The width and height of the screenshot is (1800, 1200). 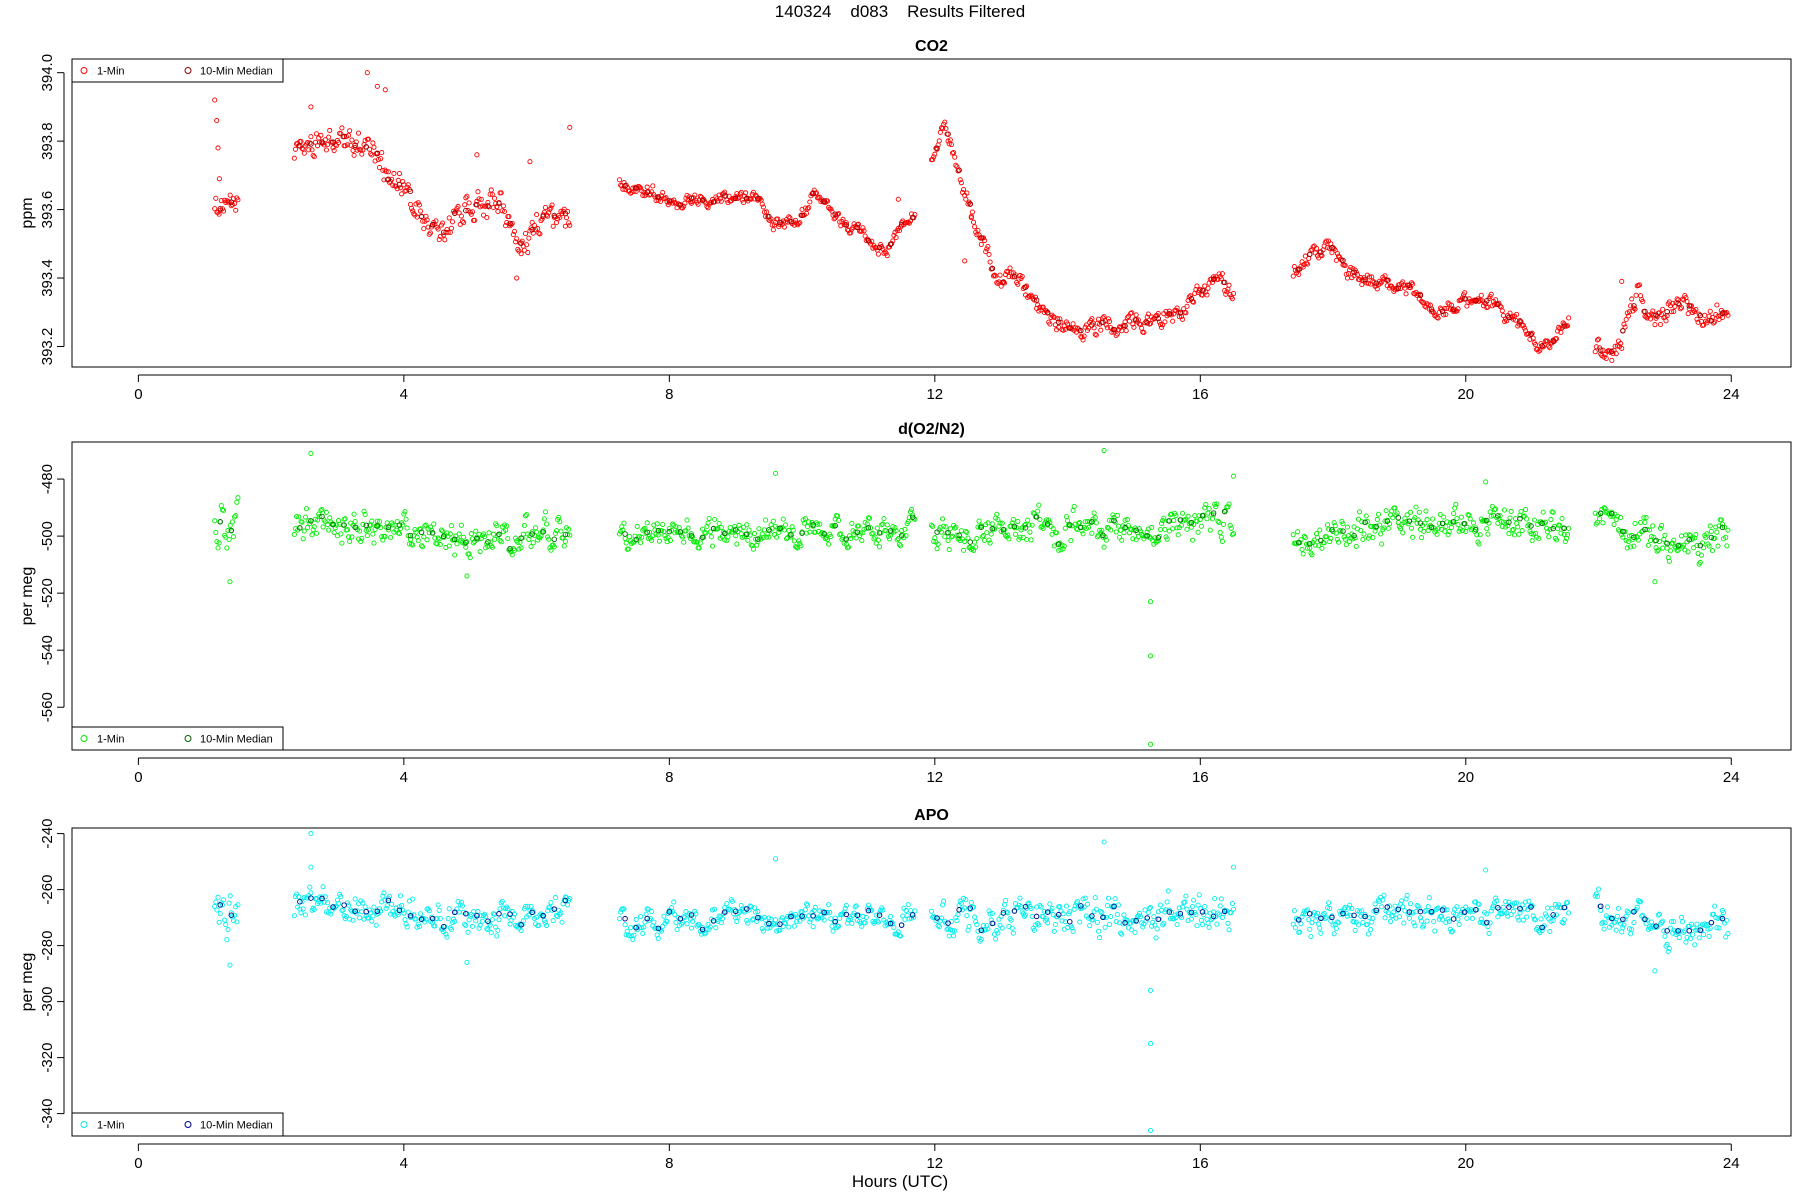 What do you see at coordinates (236, 72) in the screenshot?
I see `legend-label: 10-Min Median` at bounding box center [236, 72].